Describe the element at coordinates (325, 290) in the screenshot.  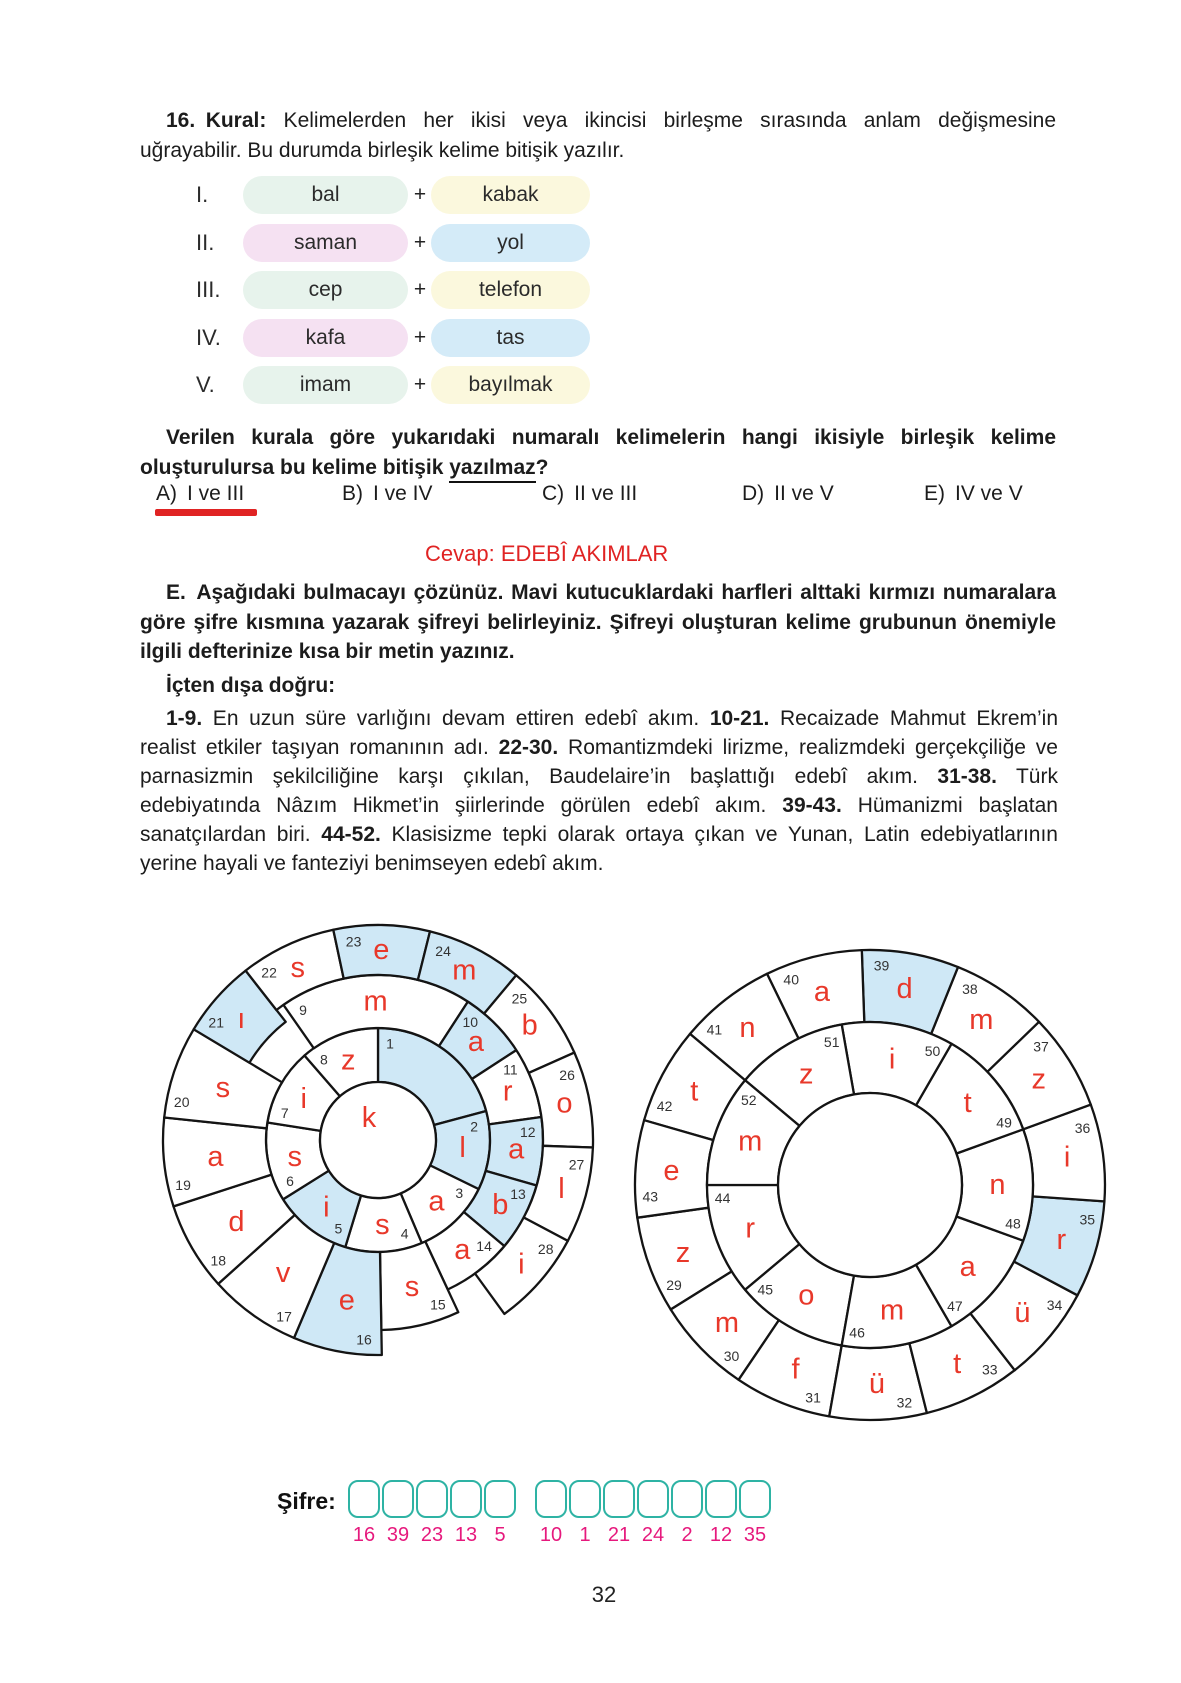
I see `word-pill-left: cep` at that location.